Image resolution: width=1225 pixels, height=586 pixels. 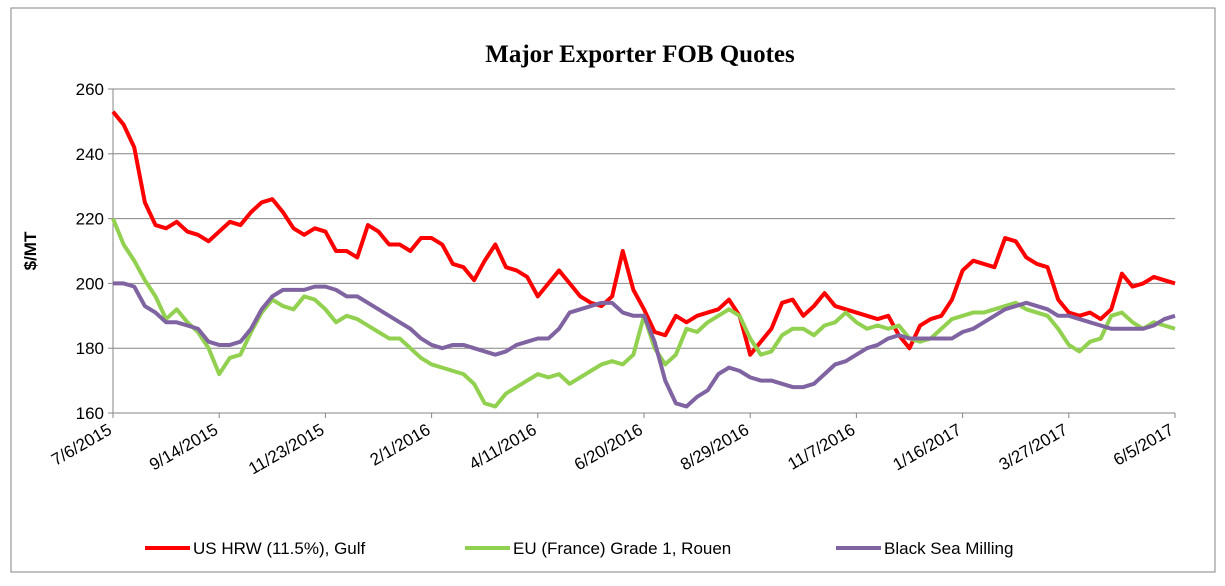 I want to click on y-tick-label: 260, so click(x=90, y=89).